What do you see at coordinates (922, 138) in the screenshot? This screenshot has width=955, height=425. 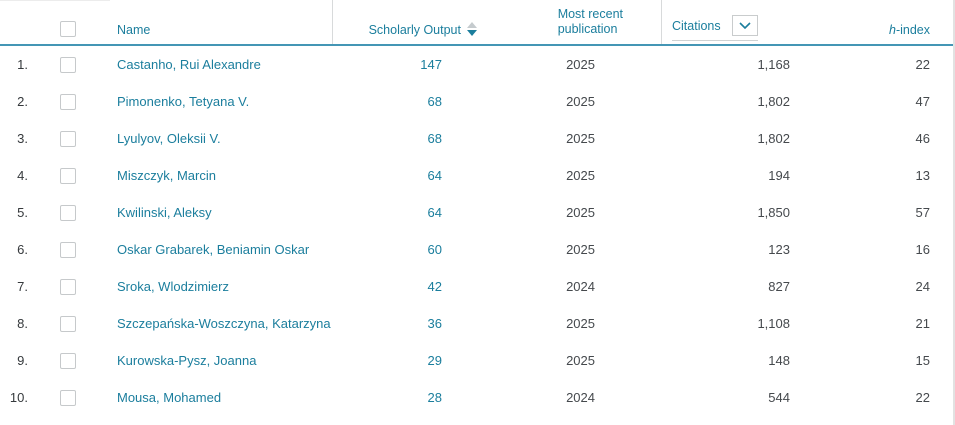 I see `h-index-value: 46` at bounding box center [922, 138].